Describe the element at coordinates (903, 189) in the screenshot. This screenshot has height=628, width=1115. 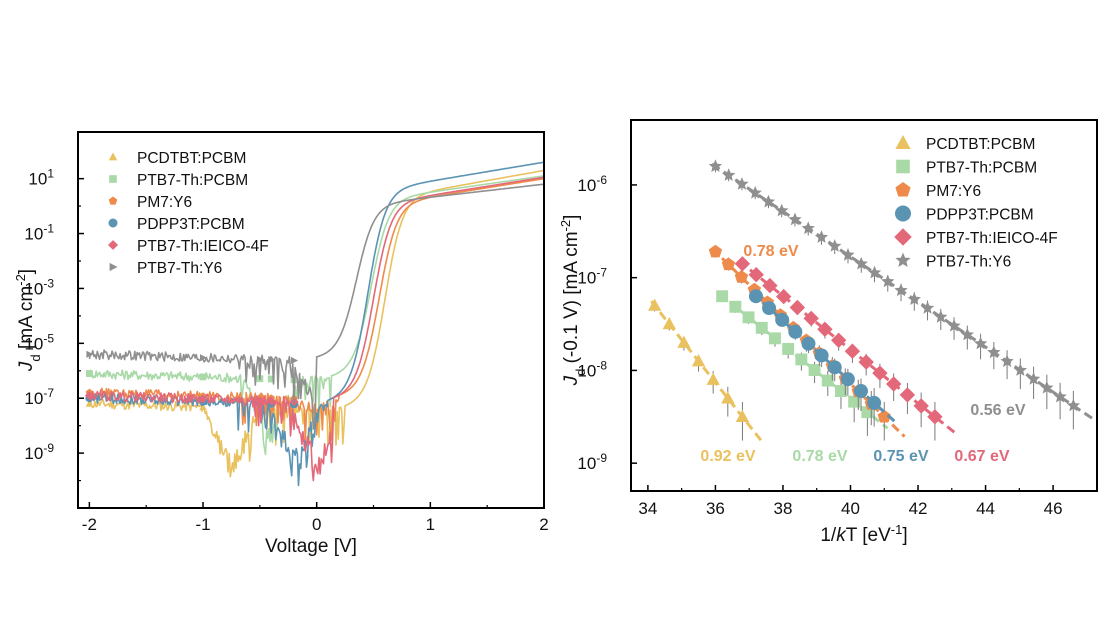
I see `arr-legend-marker-pm7-y6` at that location.